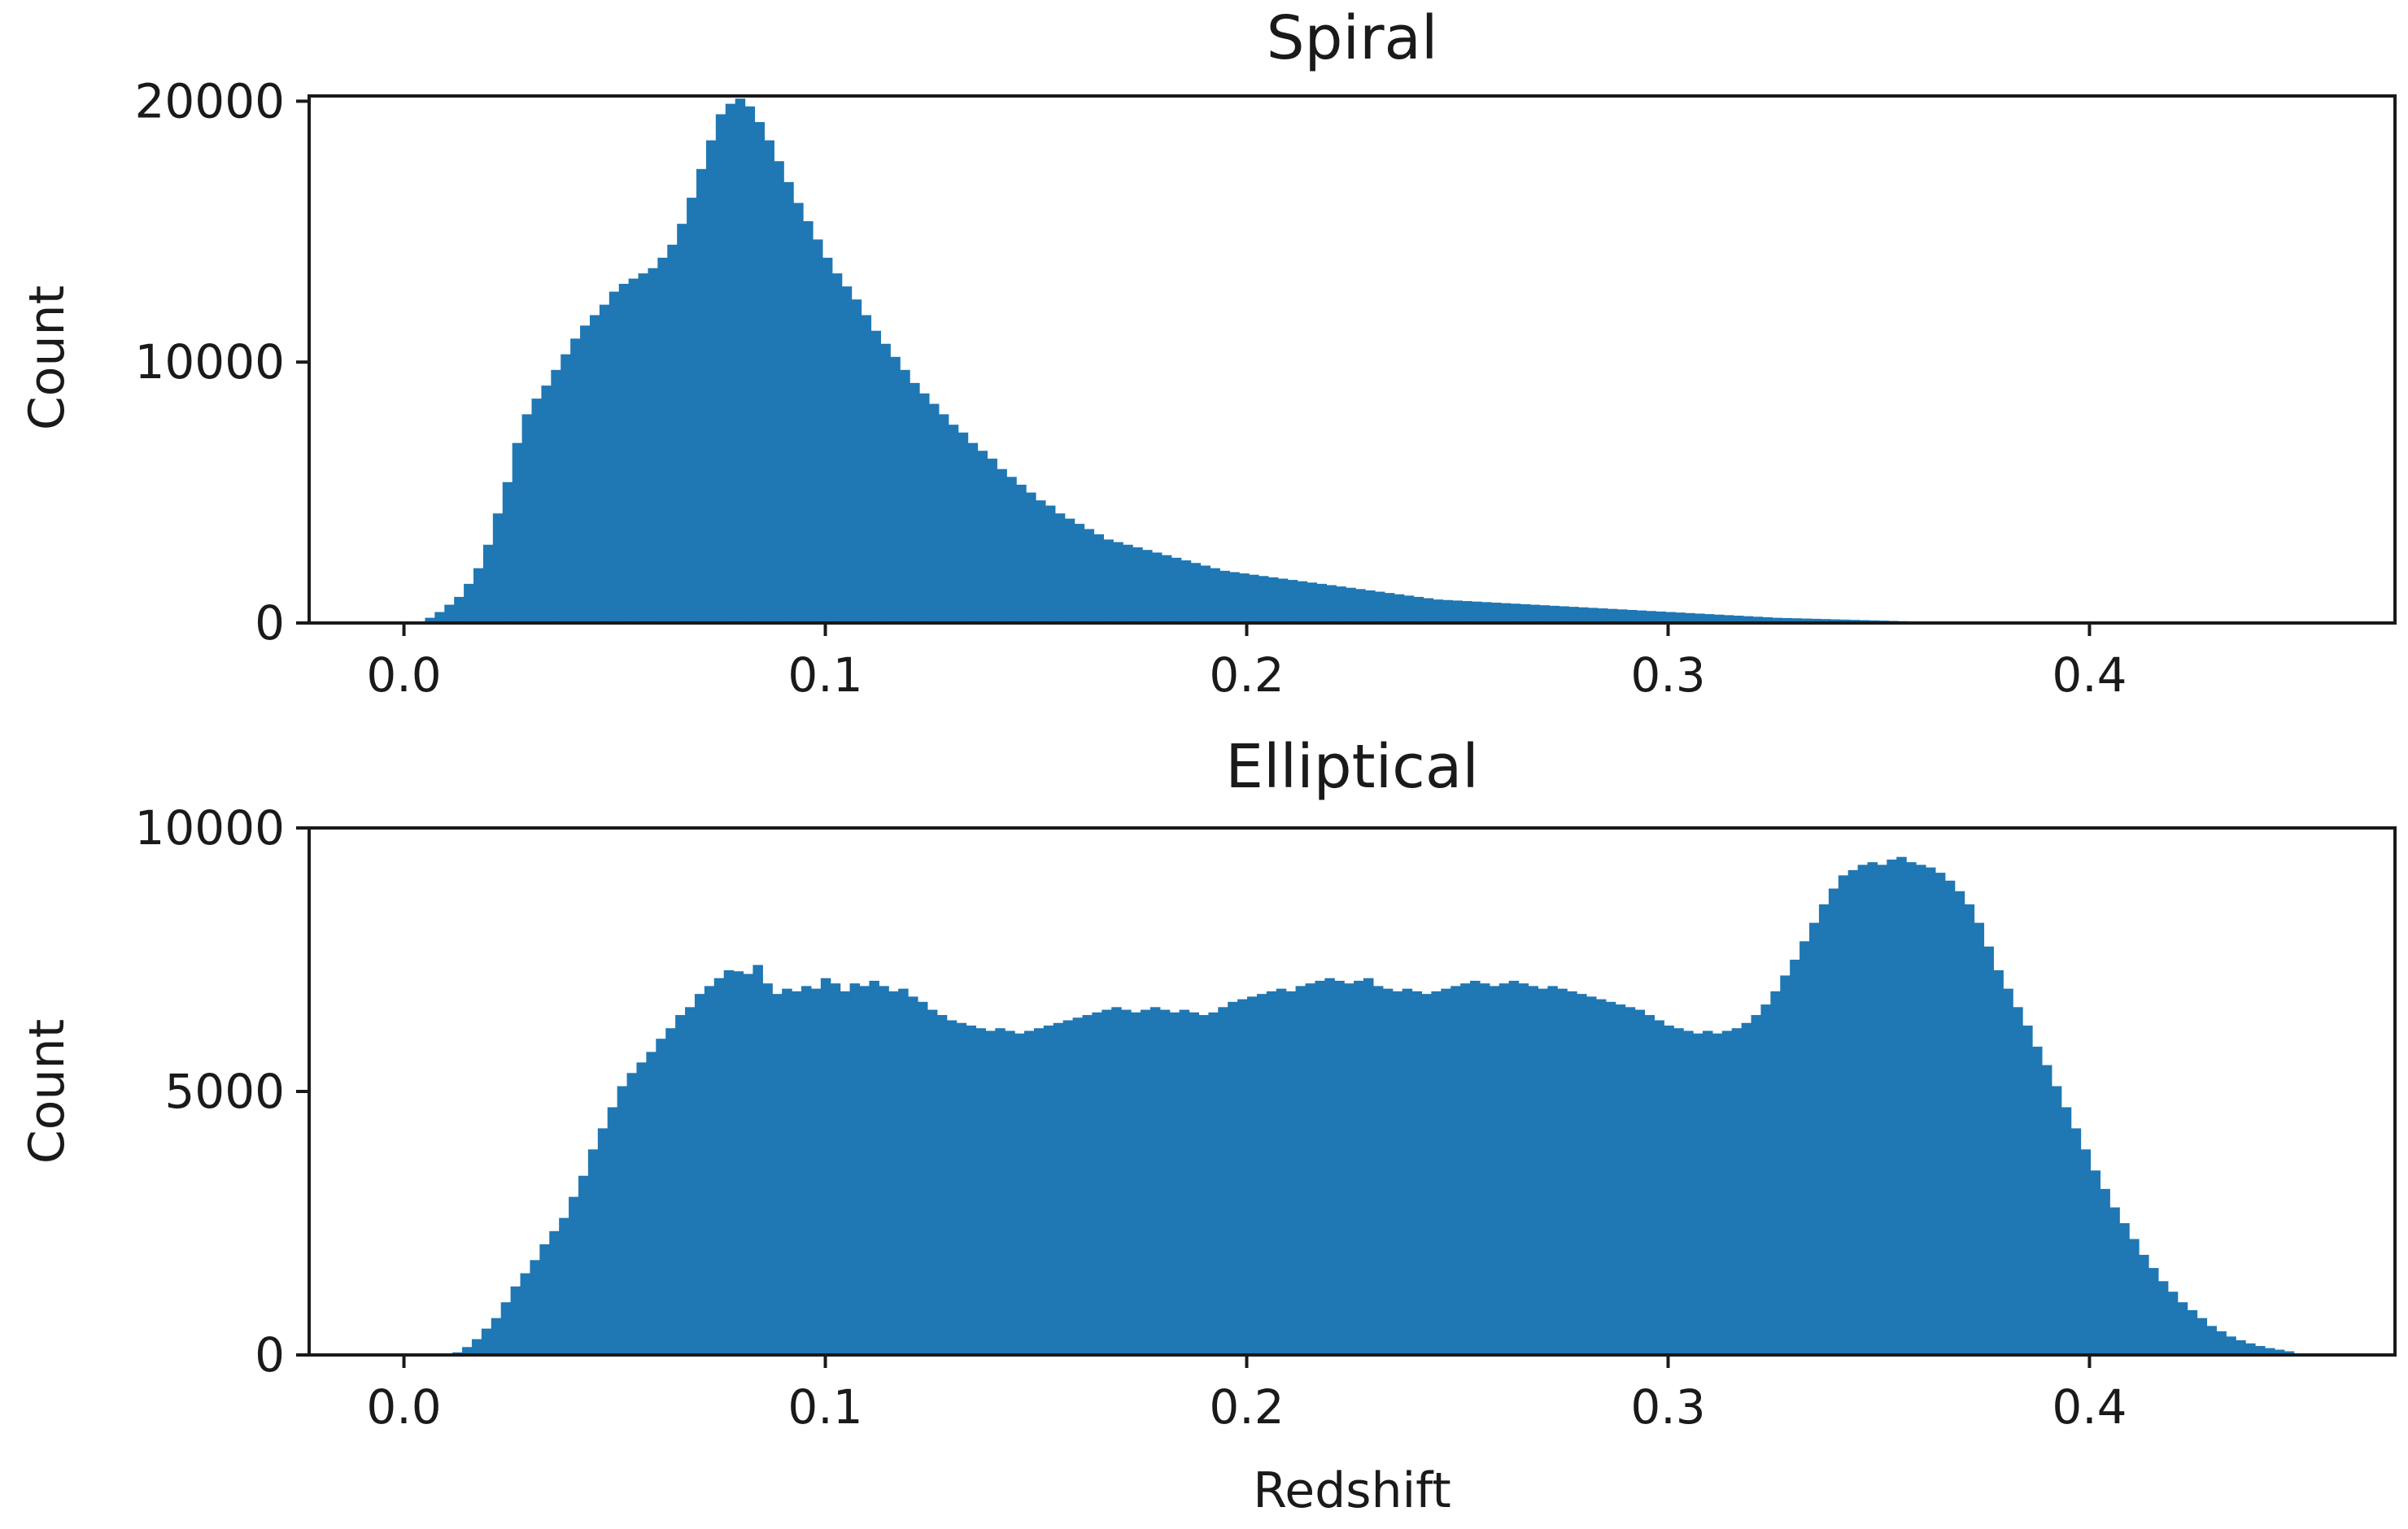 This screenshot has height=1529, width=2408. What do you see at coordinates (824, 675) in the screenshot?
I see `spiral-x-tick-label: 0.1` at bounding box center [824, 675].